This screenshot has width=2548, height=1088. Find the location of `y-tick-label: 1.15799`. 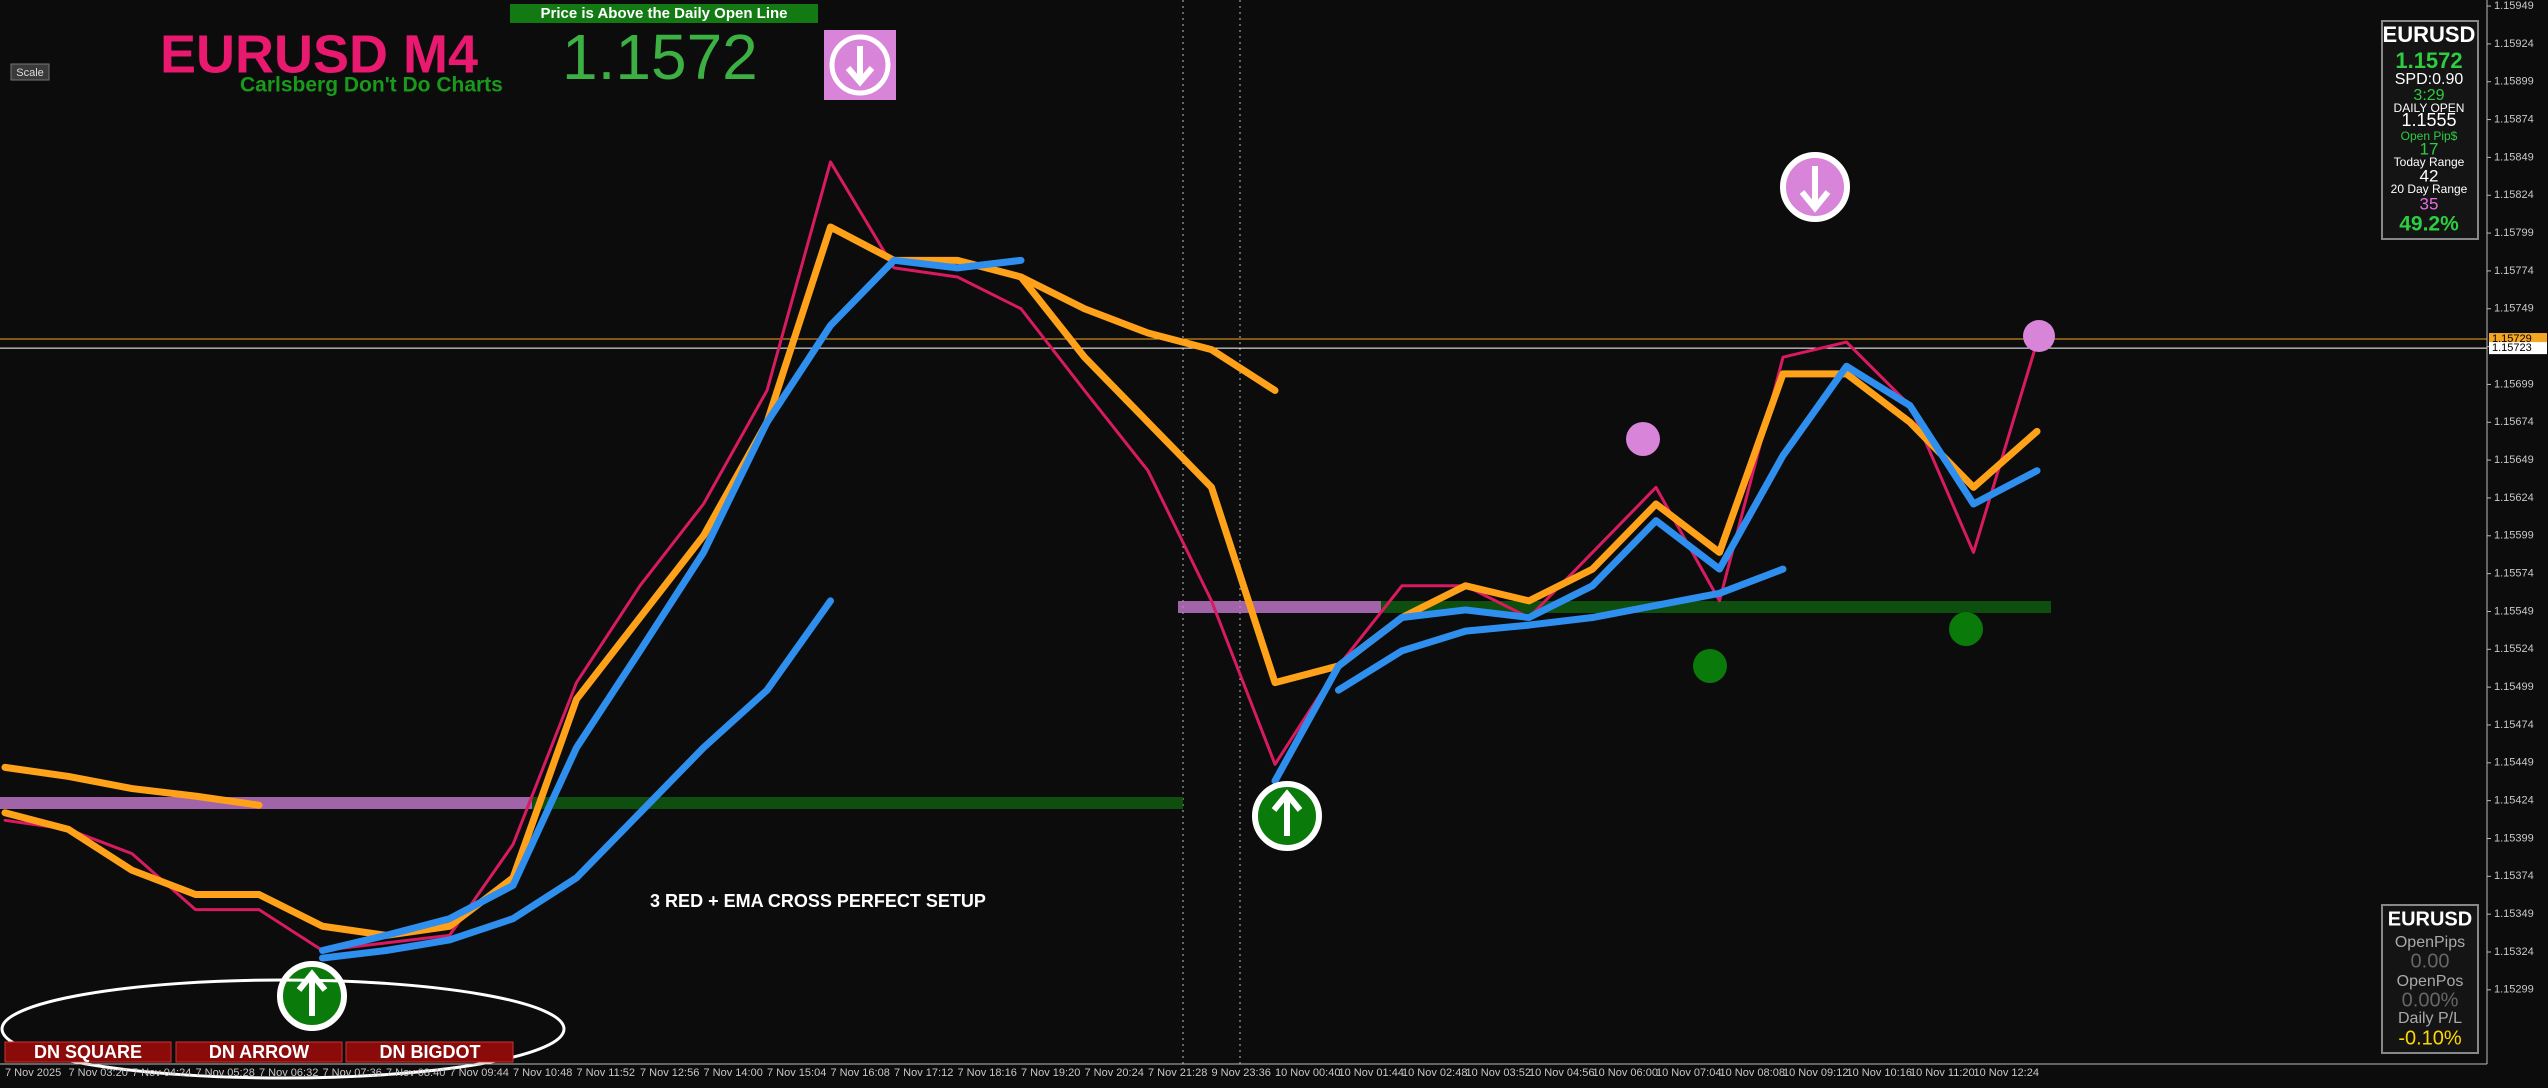

y-tick-label: 1.15799 is located at coordinates (2514, 233).